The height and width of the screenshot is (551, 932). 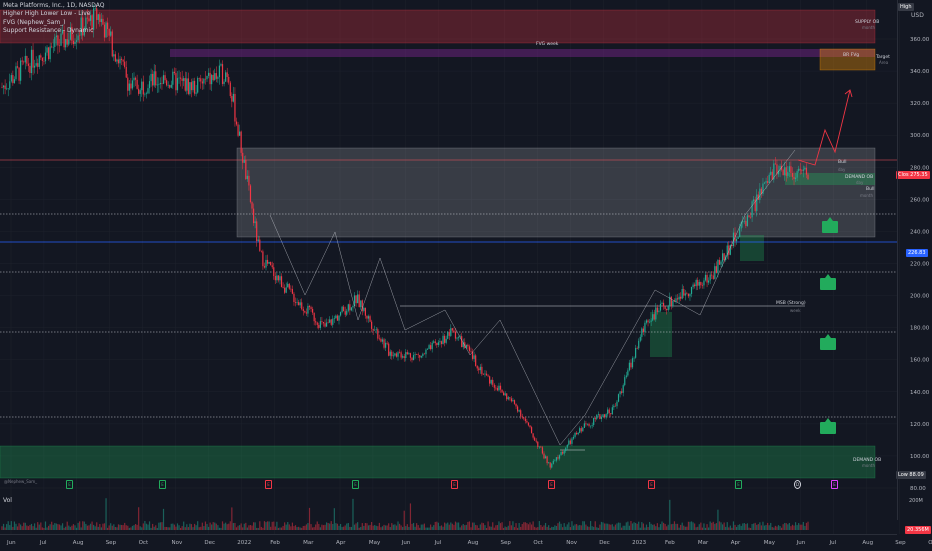 What do you see at coordinates (920, 136) in the screenshot?
I see `price-tick-label: 300.00` at bounding box center [920, 136].